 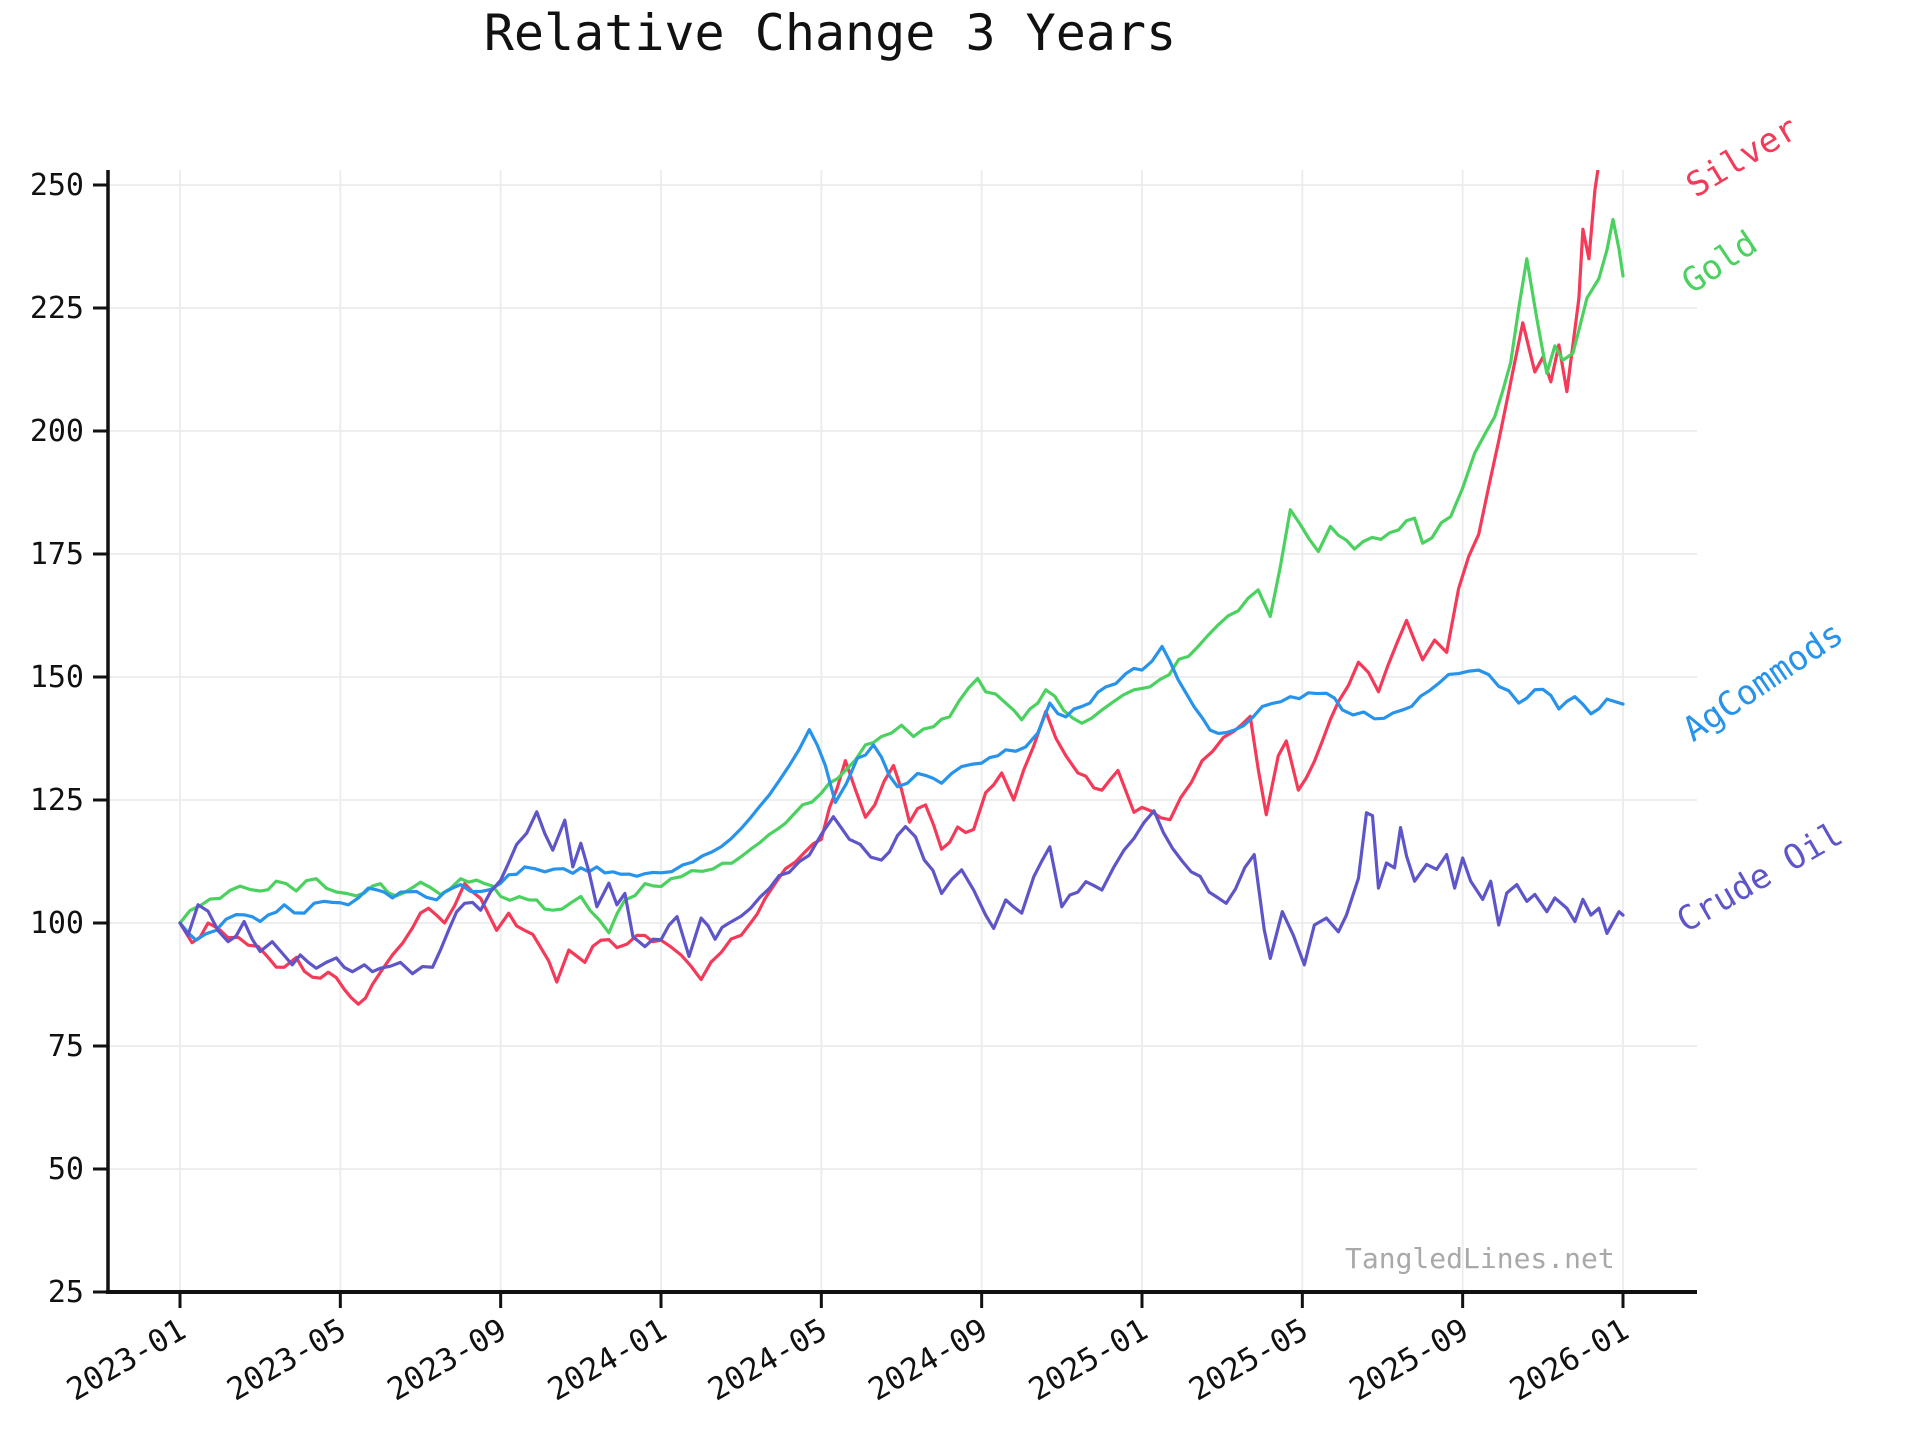 What do you see at coordinates (1088, 1360) in the screenshot?
I see `x-tick-label: 2025-01` at bounding box center [1088, 1360].